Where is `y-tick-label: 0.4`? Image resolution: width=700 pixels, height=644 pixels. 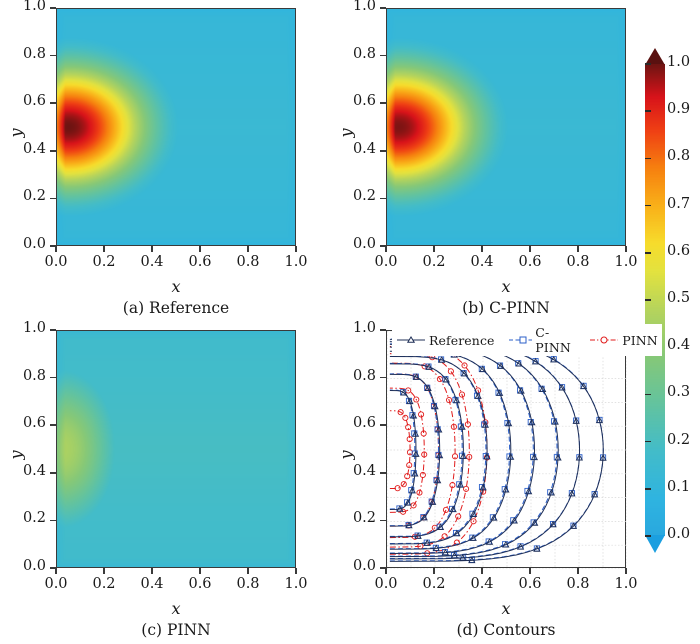
y-tick-label: 0.4 is located at coordinates (34, 148).